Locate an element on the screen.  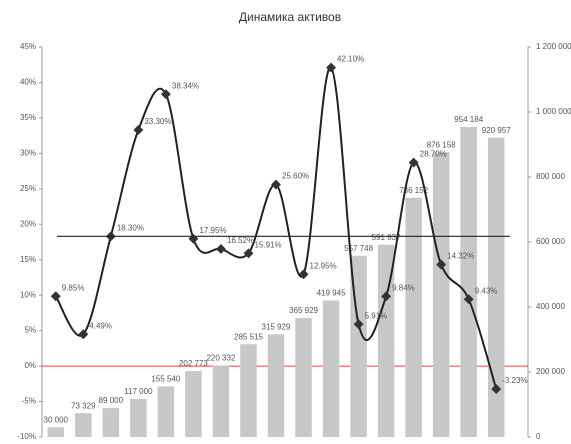
y-tick-label: 40% is located at coordinates (28, 82).